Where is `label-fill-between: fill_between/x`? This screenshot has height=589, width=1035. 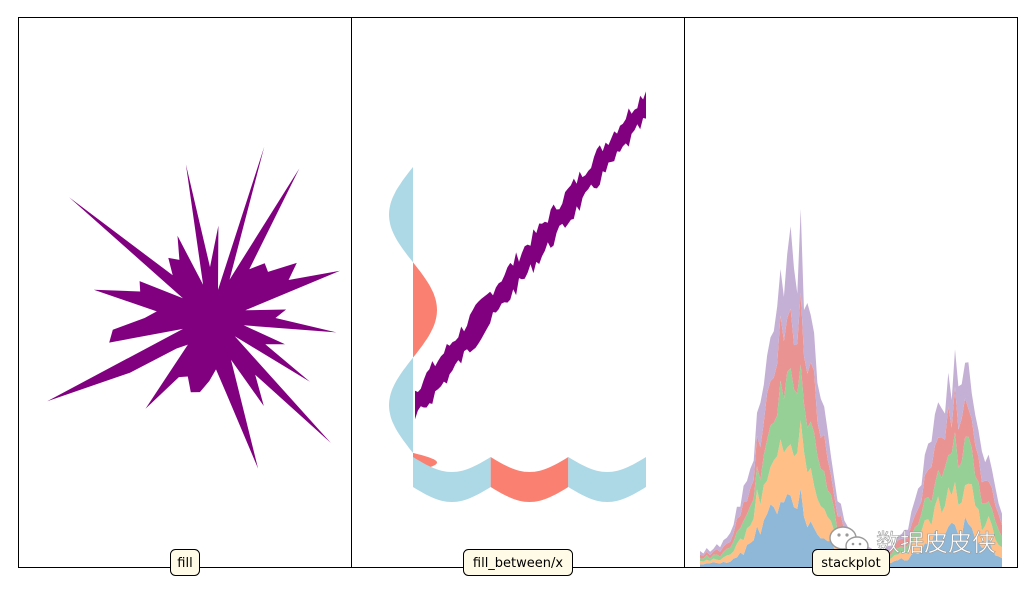 label-fill-between: fill_between/x is located at coordinates (518, 563).